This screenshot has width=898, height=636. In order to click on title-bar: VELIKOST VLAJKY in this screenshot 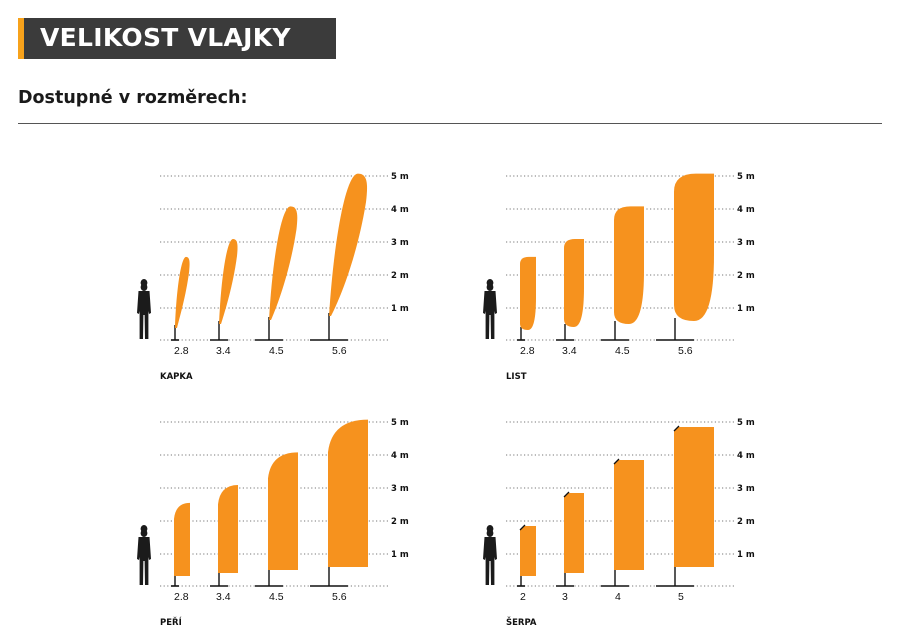, I will do `click(177, 38)`.